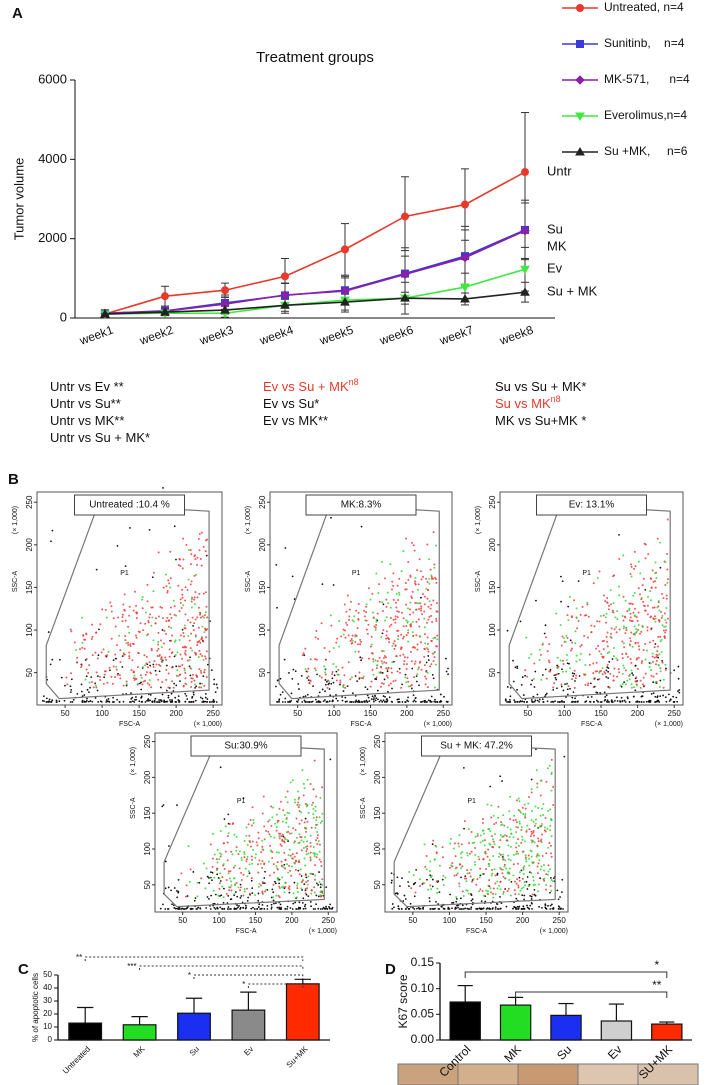  Describe the element at coordinates (412, 920) in the screenshot. I see `x-tick-label: 50` at that location.